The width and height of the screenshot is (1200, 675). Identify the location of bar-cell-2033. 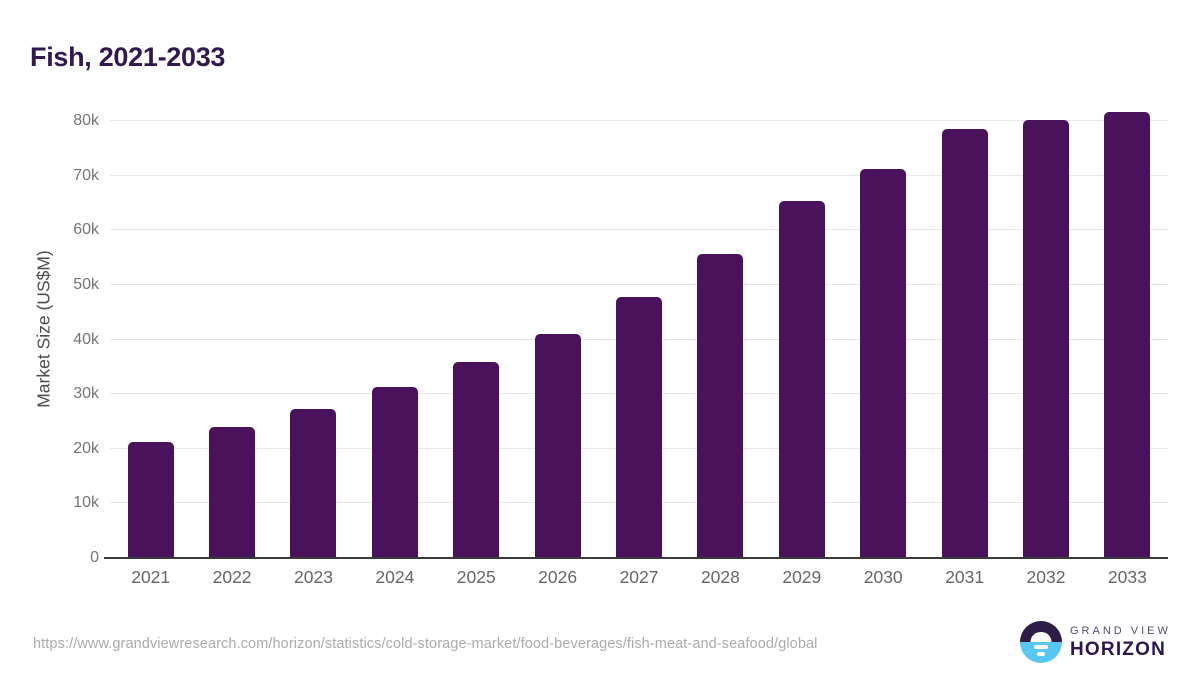
(1127, 329).